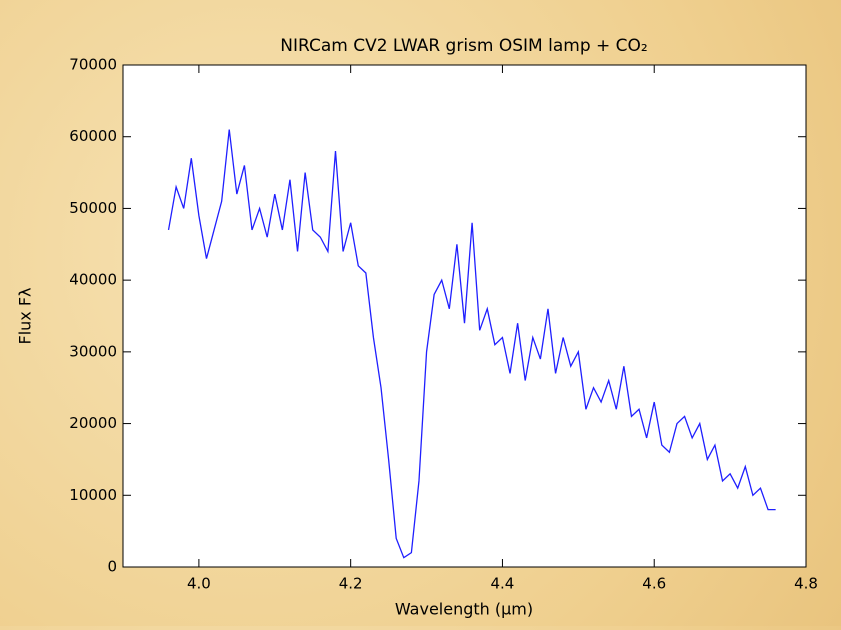 Image resolution: width=841 pixels, height=630 pixels. Describe the element at coordinates (25, 315) in the screenshot. I see `y-axis-label: Flux Fλ` at that location.